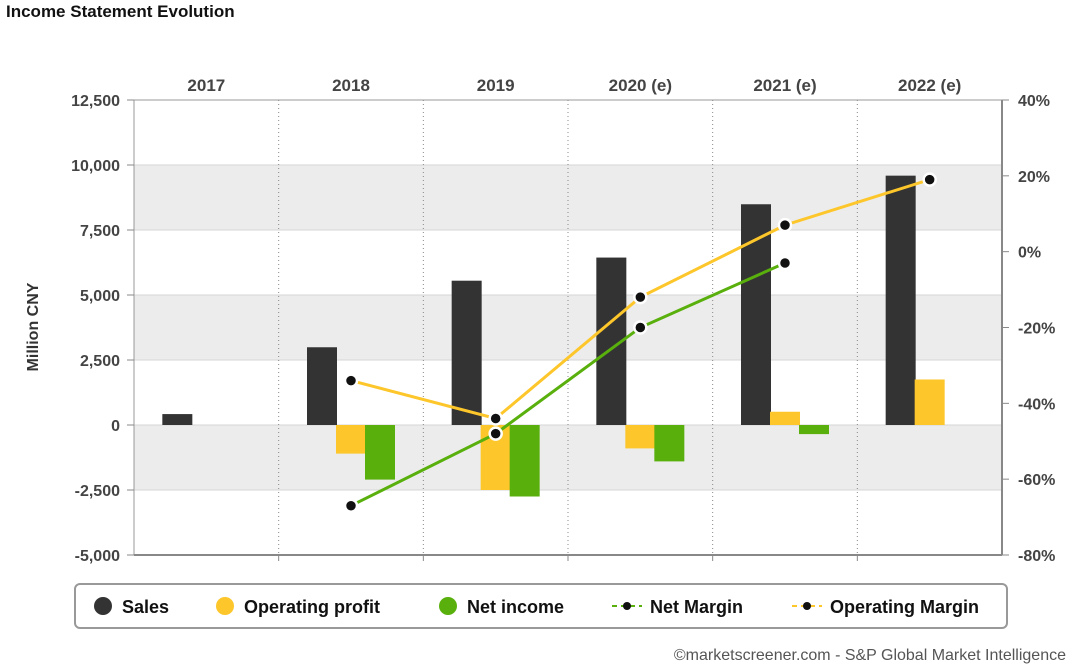 Image resolution: width=1080 pixels, height=668 pixels. I want to click on chart-title: Income Statement Evolution, so click(120, 11).